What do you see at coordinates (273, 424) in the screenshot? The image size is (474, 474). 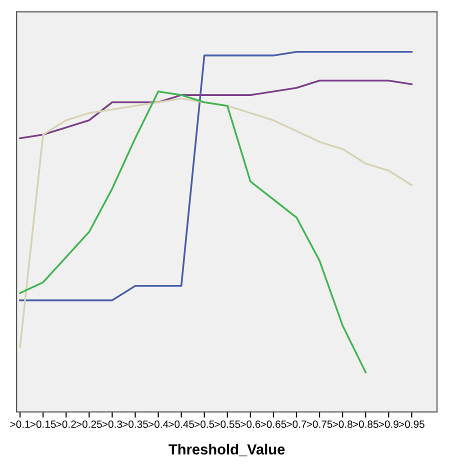 I see `x-tick-label: >0.65` at bounding box center [273, 424].